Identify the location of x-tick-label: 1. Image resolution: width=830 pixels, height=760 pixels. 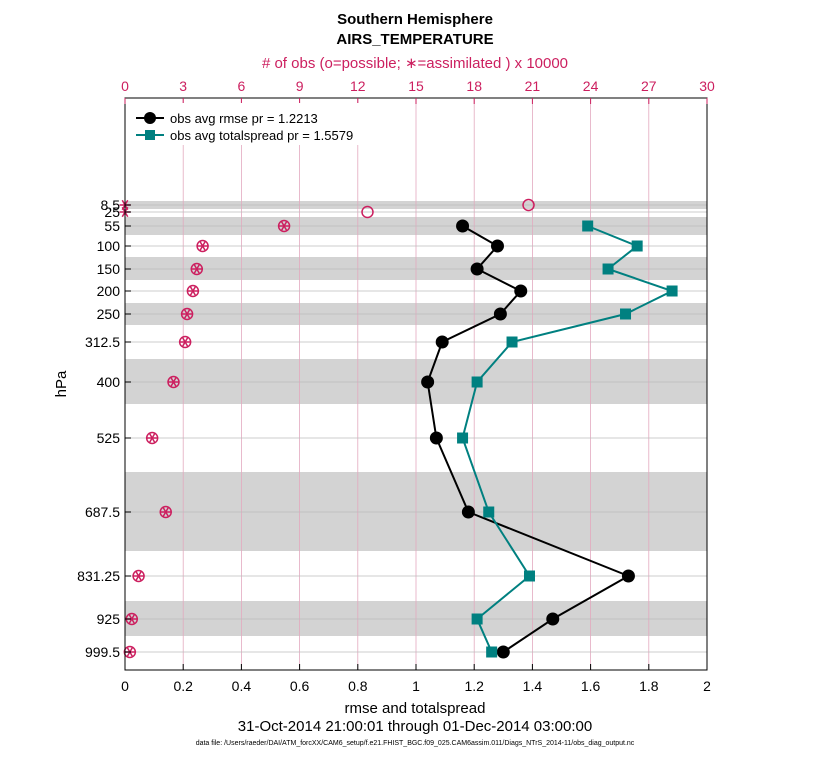
(416, 686).